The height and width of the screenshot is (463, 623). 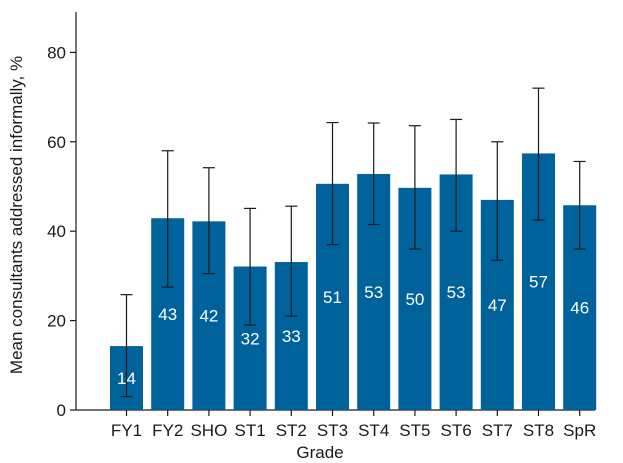 I want to click on y-ticks: 0 20 40 60 80, so click(x=61, y=231).